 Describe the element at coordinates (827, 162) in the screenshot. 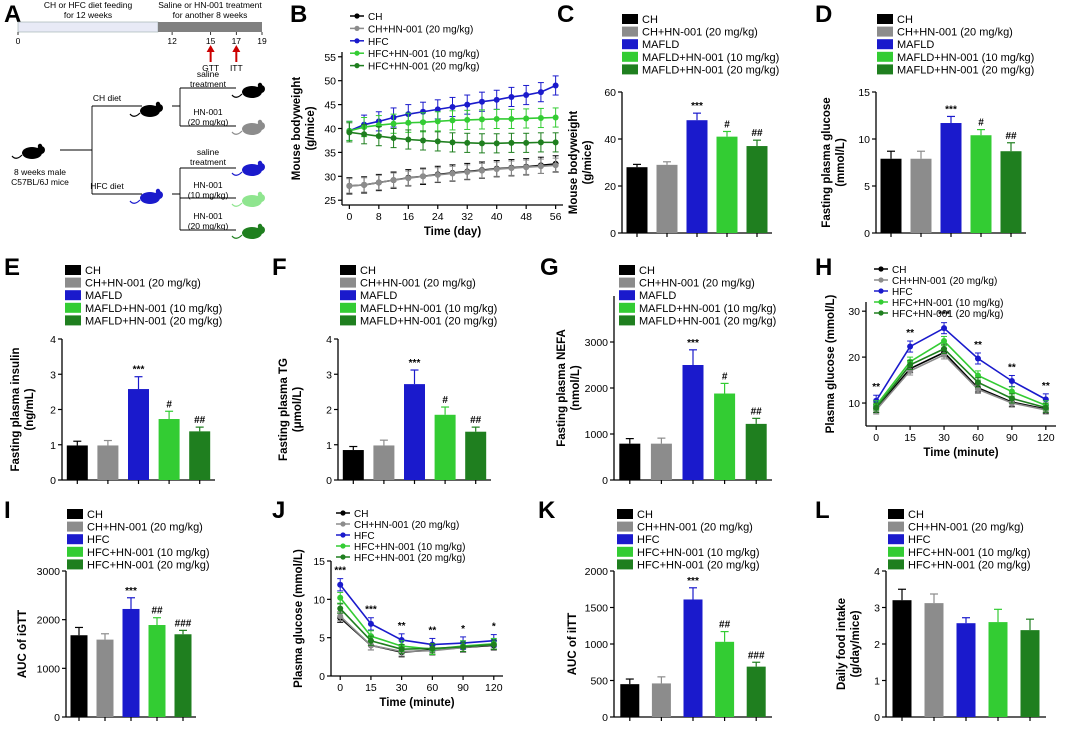

I see `y-axis-label-line: Fasting plasma glucose` at that location.